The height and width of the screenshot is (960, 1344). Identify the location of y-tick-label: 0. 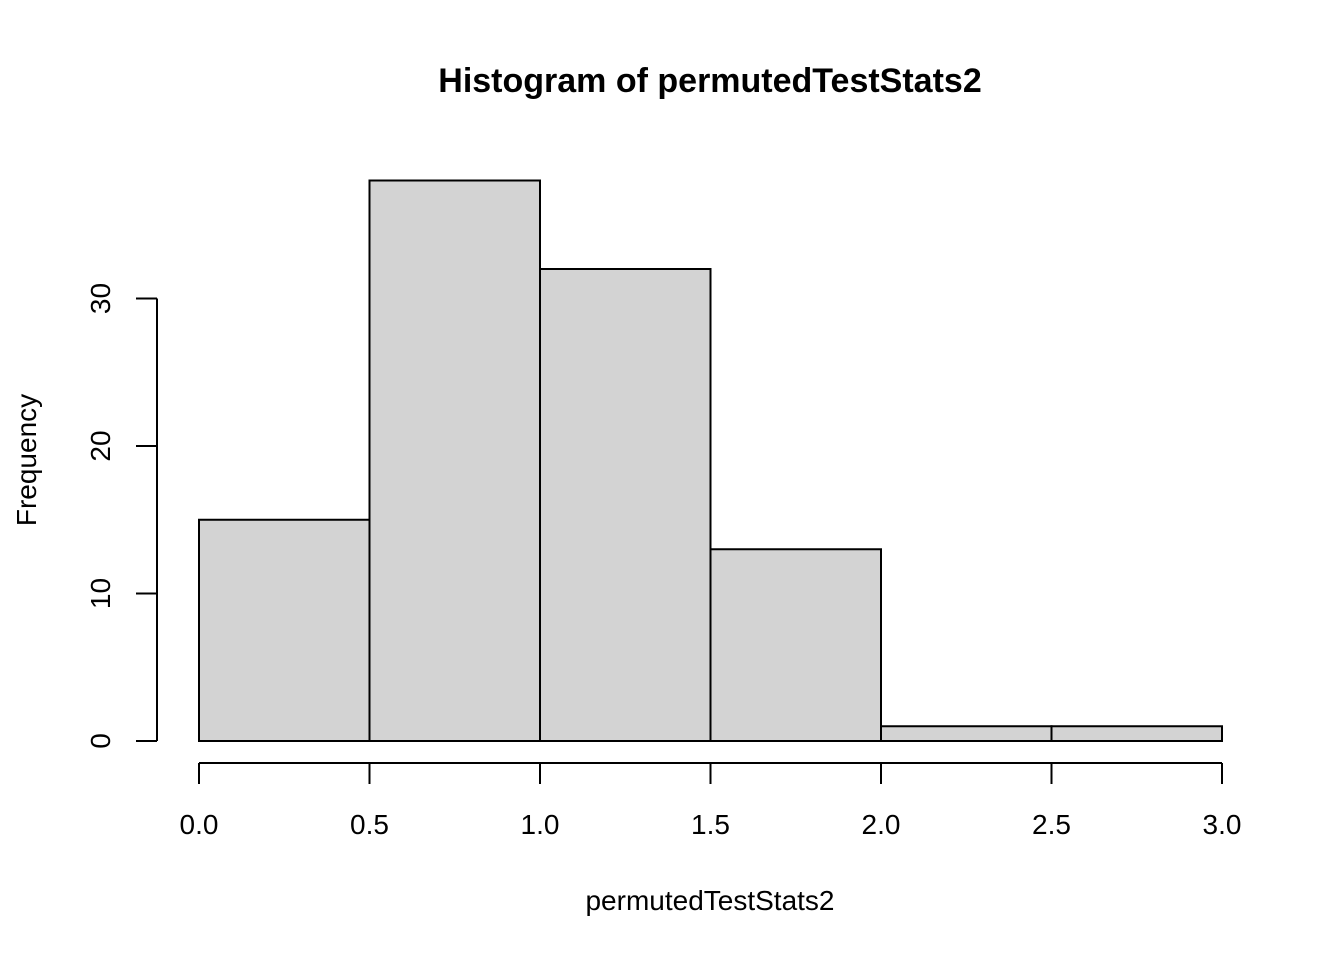
(100, 741).